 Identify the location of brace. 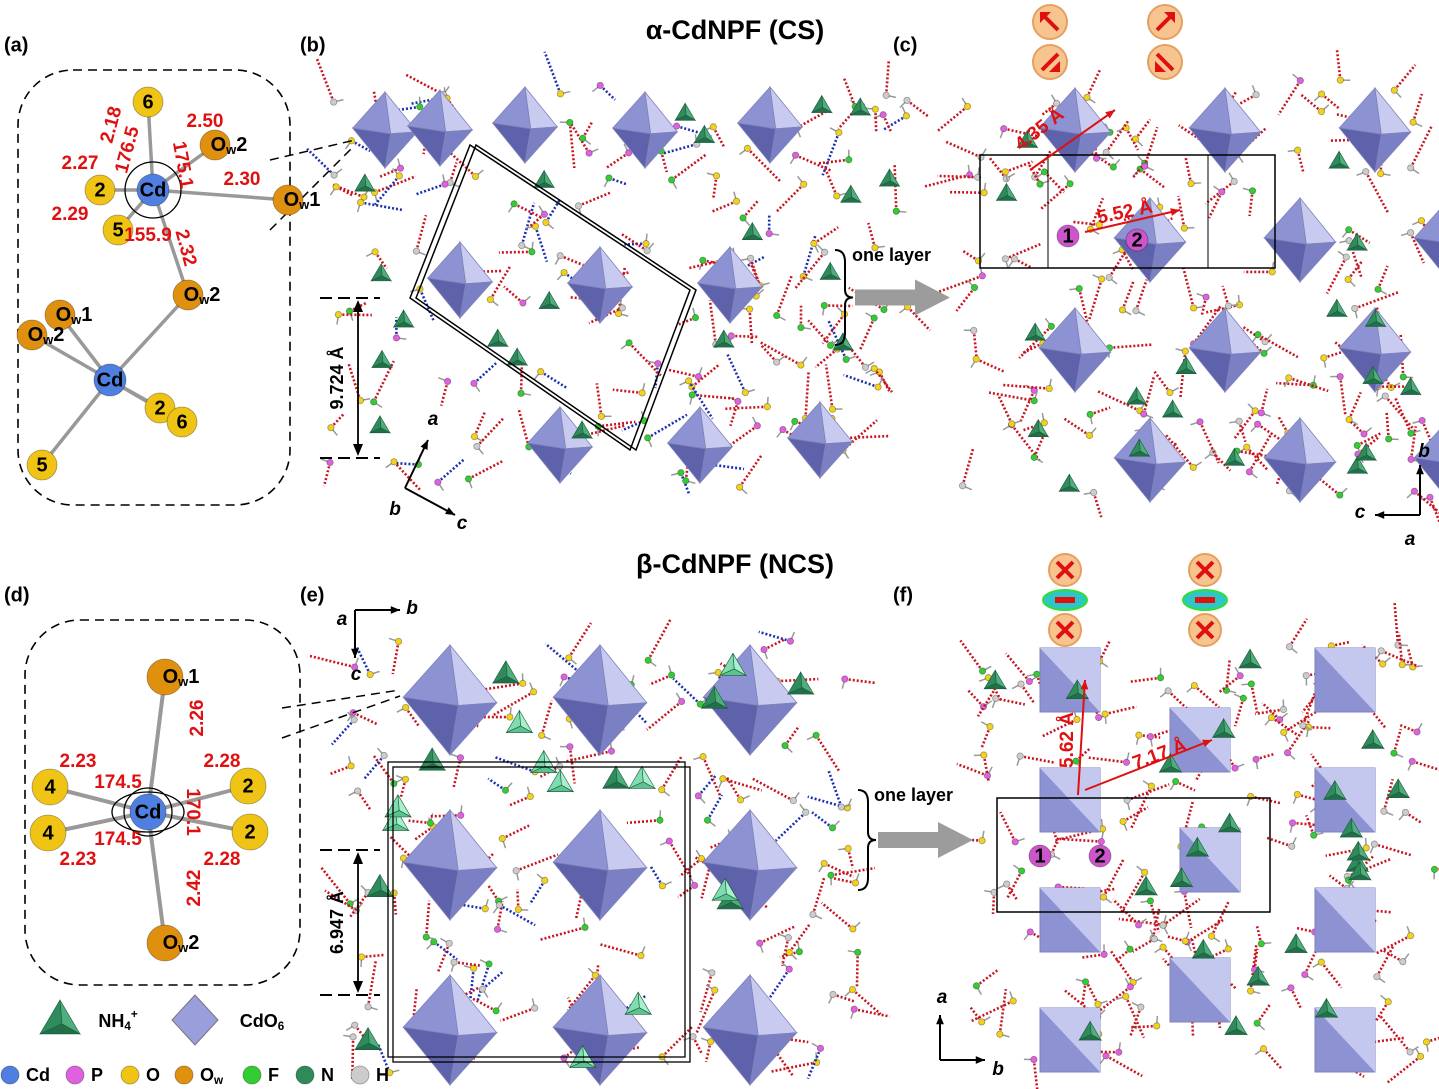
(867, 840).